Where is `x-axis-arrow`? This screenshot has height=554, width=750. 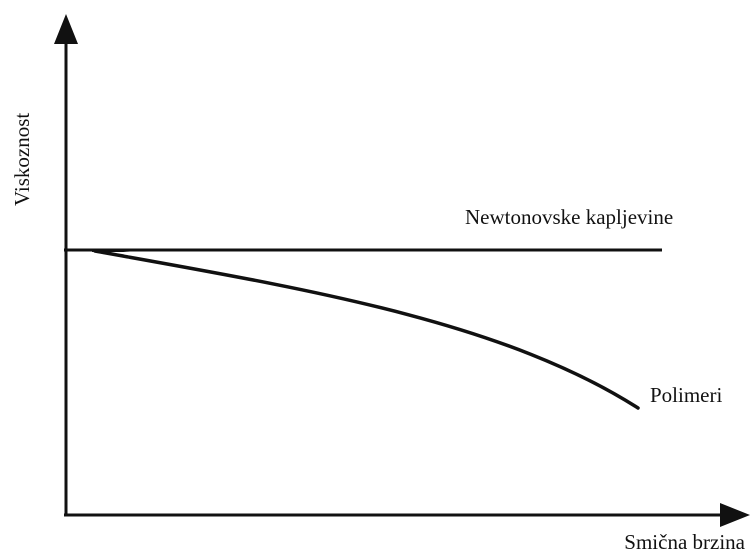 x-axis-arrow is located at coordinates (735, 515).